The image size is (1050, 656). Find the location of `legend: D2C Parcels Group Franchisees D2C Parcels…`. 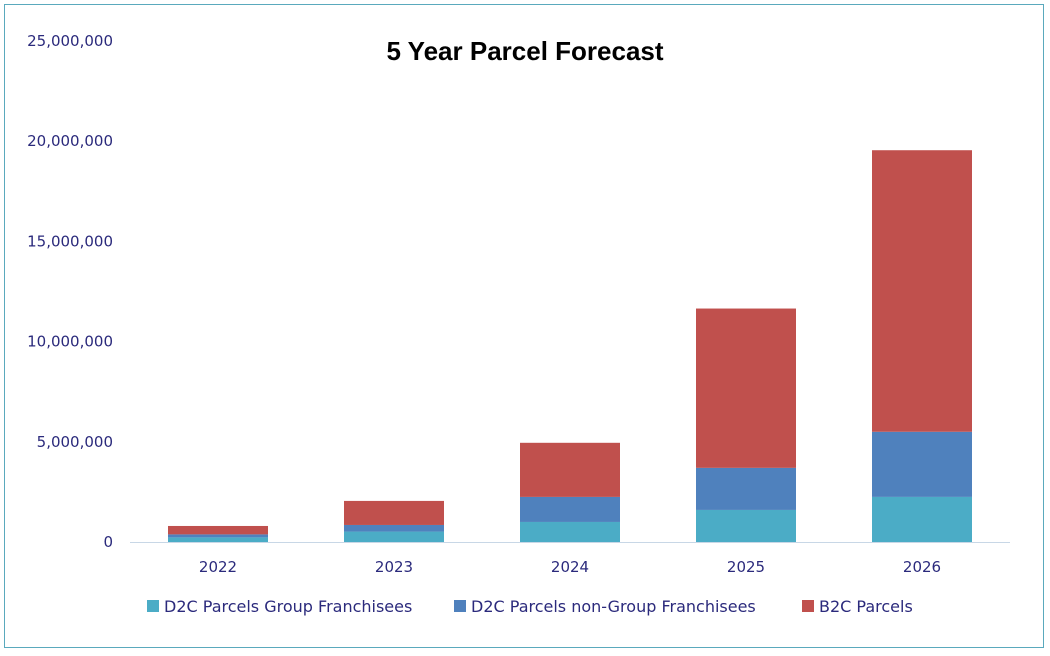

legend: D2C Parcels Group Franchisees D2C Parcels… is located at coordinates (530, 606).